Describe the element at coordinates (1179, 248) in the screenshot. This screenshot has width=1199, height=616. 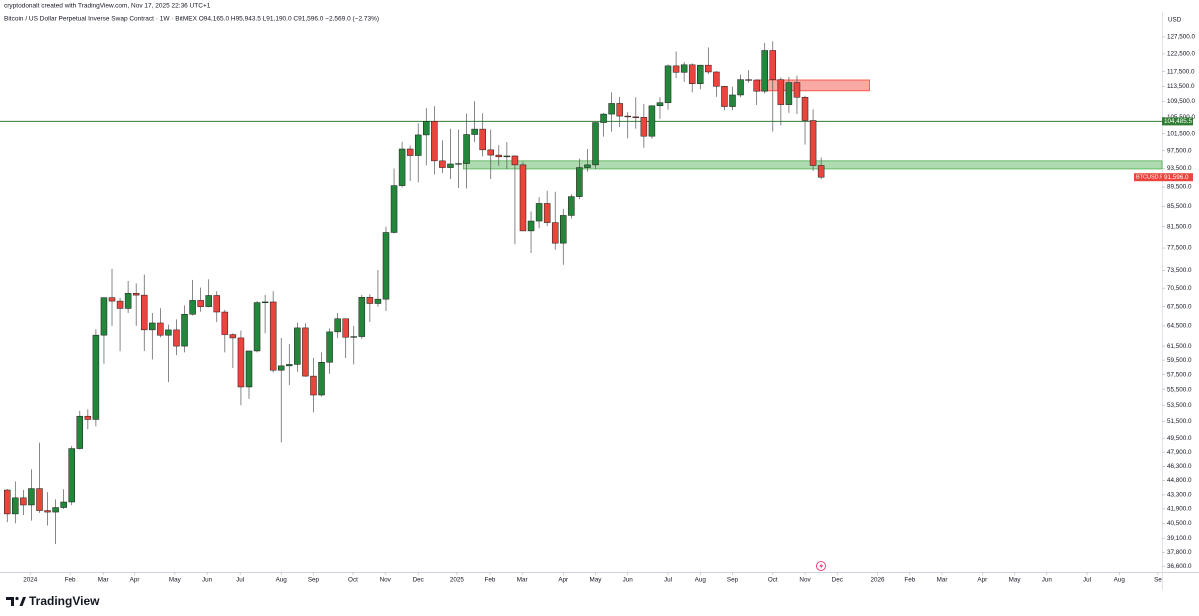
I see `y-tick-label: 77,500.0` at that location.